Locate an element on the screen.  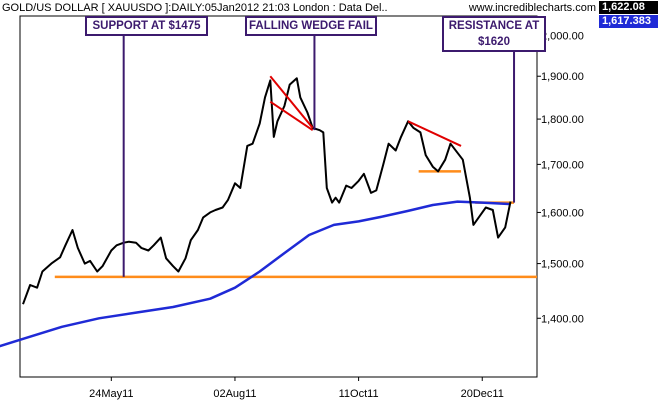
y-tick-label: 1,400.00 is located at coordinates (562, 319).